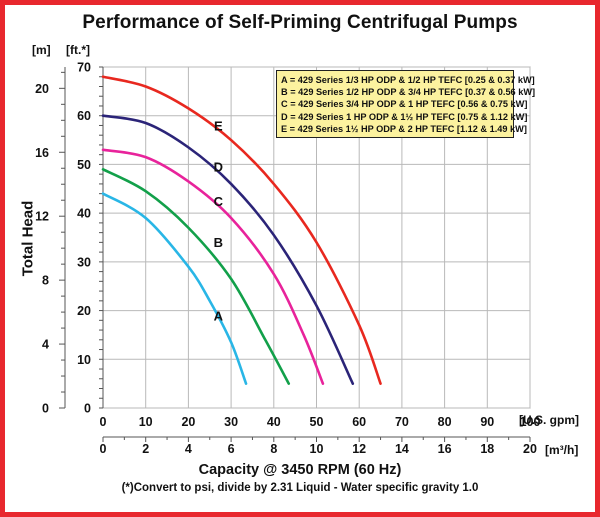 The height and width of the screenshot is (517, 600). What do you see at coordinates (174, 288) in the screenshot?
I see `series-line-a` at bounding box center [174, 288].